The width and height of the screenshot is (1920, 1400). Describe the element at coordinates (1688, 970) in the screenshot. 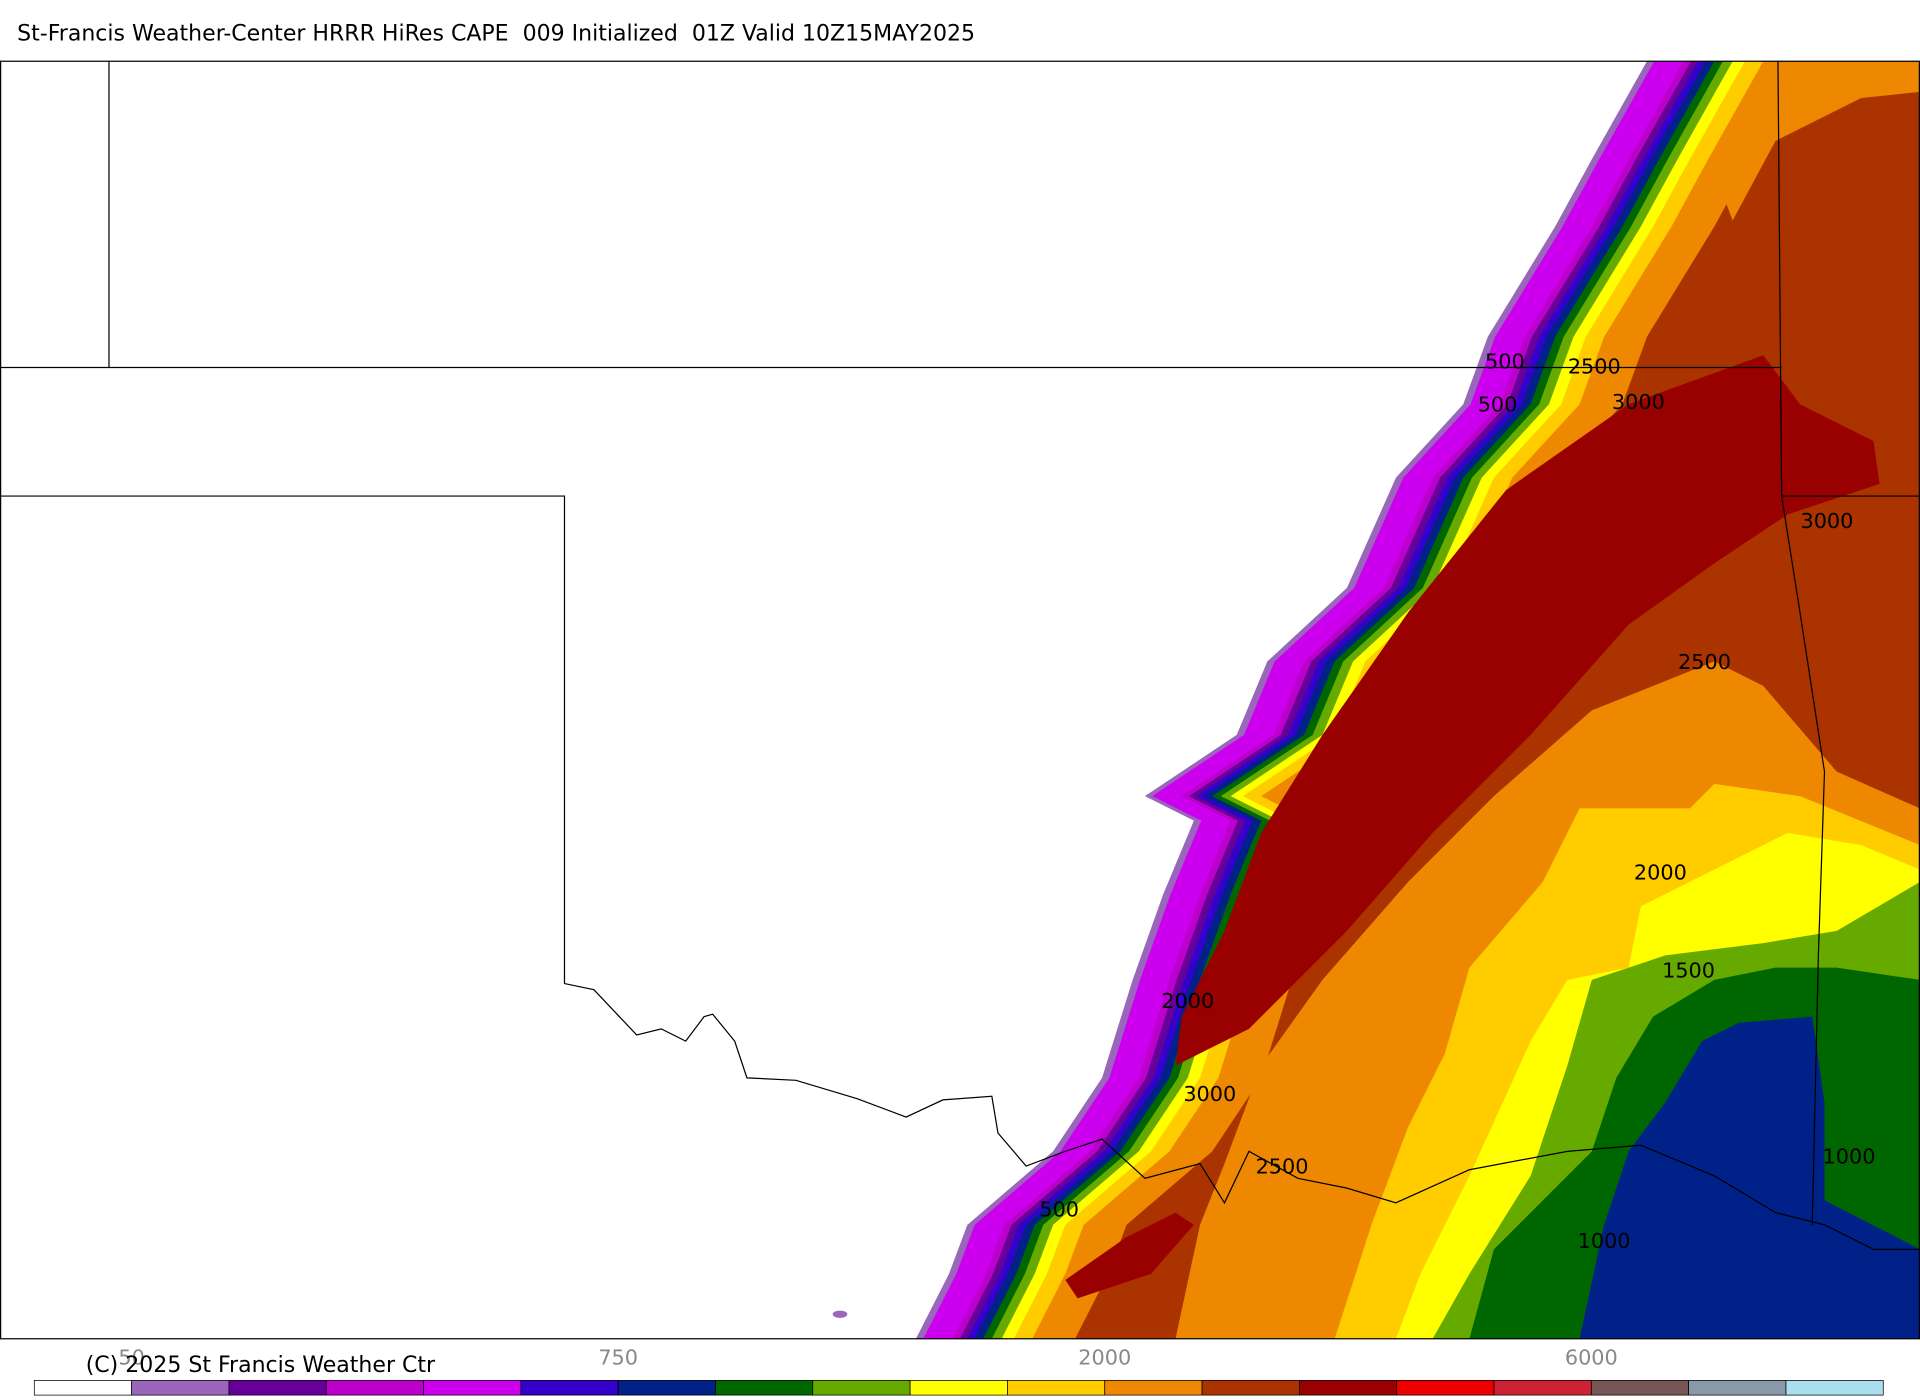

I see `contour-label: 1500` at that location.